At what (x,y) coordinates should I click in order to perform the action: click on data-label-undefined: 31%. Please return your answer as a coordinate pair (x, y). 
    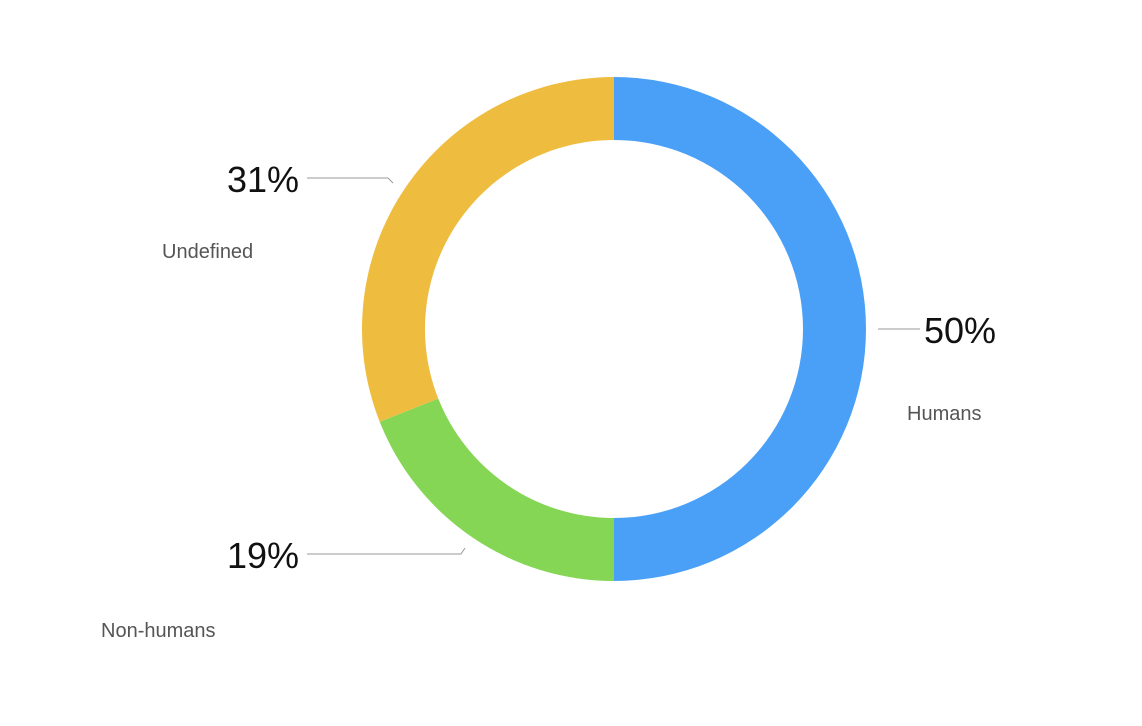
    Looking at the image, I should click on (263, 179).